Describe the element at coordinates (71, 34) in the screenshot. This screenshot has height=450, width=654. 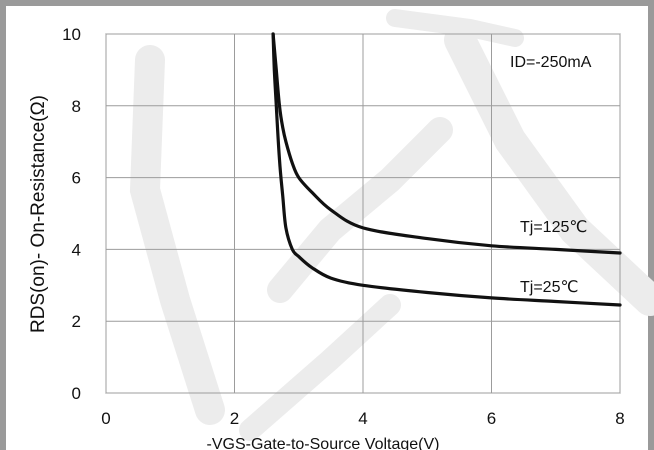
I see `y-tick-label-5: 10` at that location.